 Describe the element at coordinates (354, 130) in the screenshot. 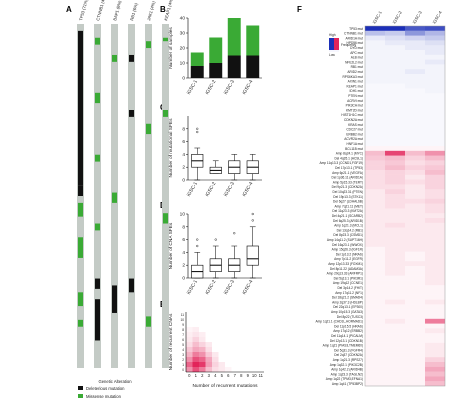

I see `f-row-label: CDC27 mut` at that location.